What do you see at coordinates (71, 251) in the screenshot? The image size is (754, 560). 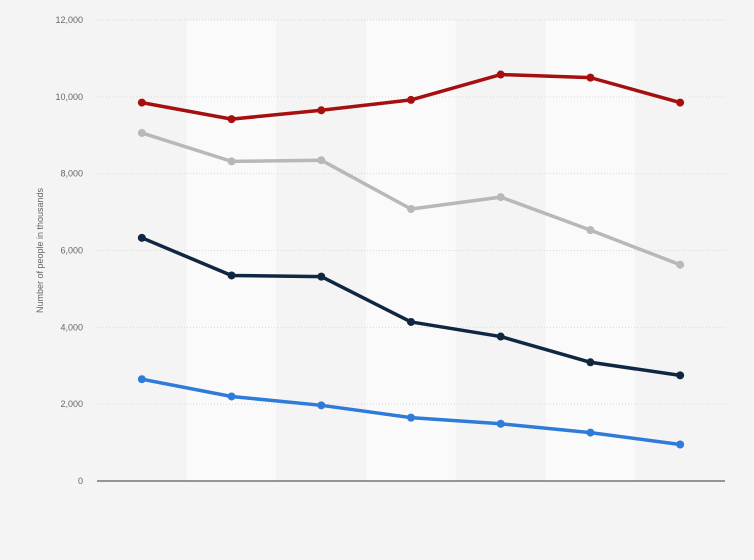 I see `y-tick-label: 6,000` at bounding box center [71, 251].